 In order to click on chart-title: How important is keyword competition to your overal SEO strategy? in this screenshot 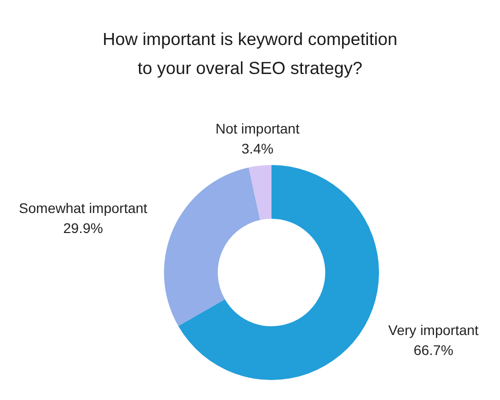, I will do `click(250, 53)`.